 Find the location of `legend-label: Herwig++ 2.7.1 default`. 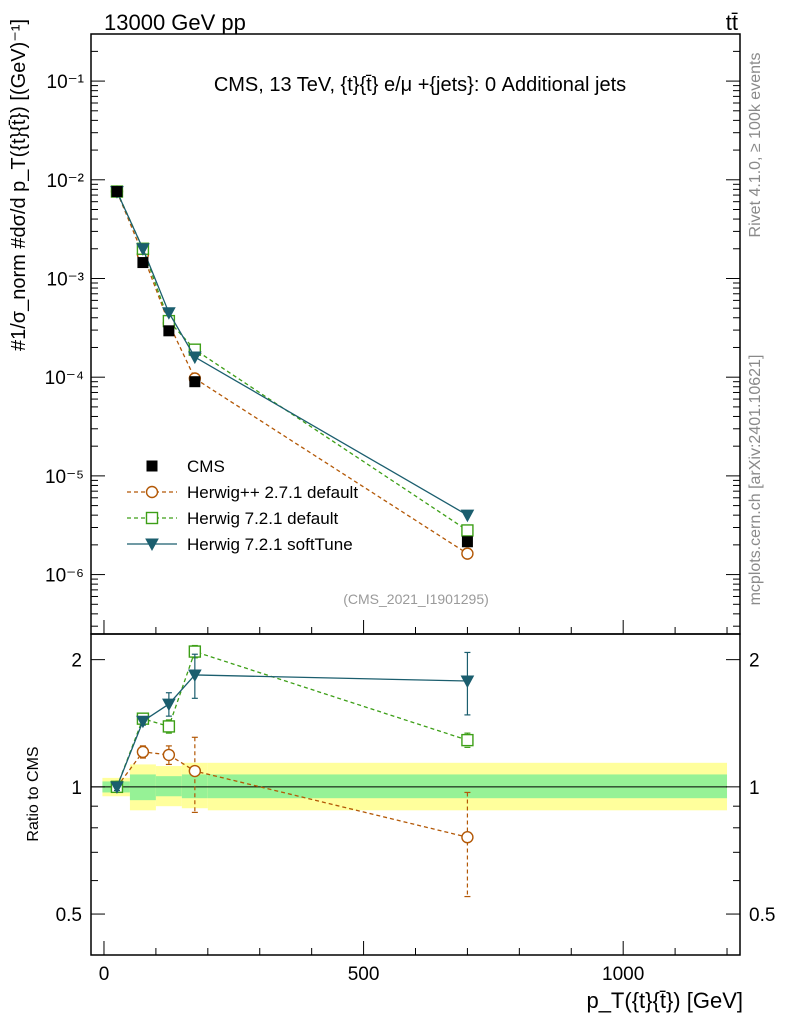

legend-label: Herwig++ 2.7.1 default is located at coordinates (272, 492).